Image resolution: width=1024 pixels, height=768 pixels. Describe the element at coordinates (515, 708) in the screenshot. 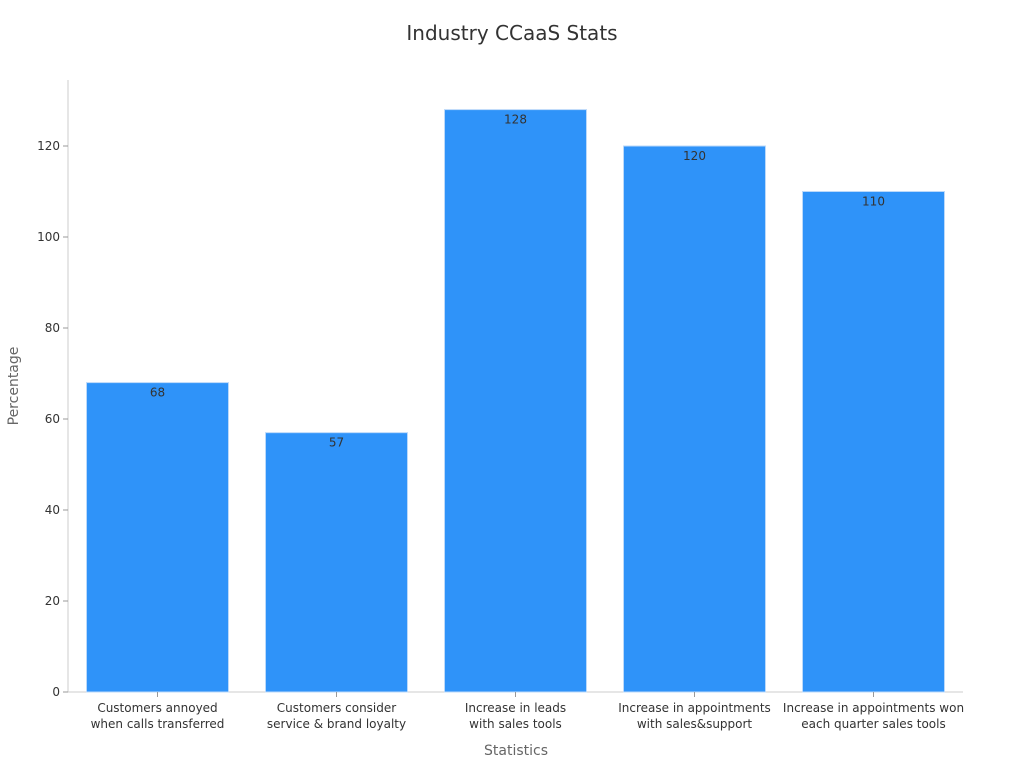

I see `x-category-label: Increase in leads` at that location.